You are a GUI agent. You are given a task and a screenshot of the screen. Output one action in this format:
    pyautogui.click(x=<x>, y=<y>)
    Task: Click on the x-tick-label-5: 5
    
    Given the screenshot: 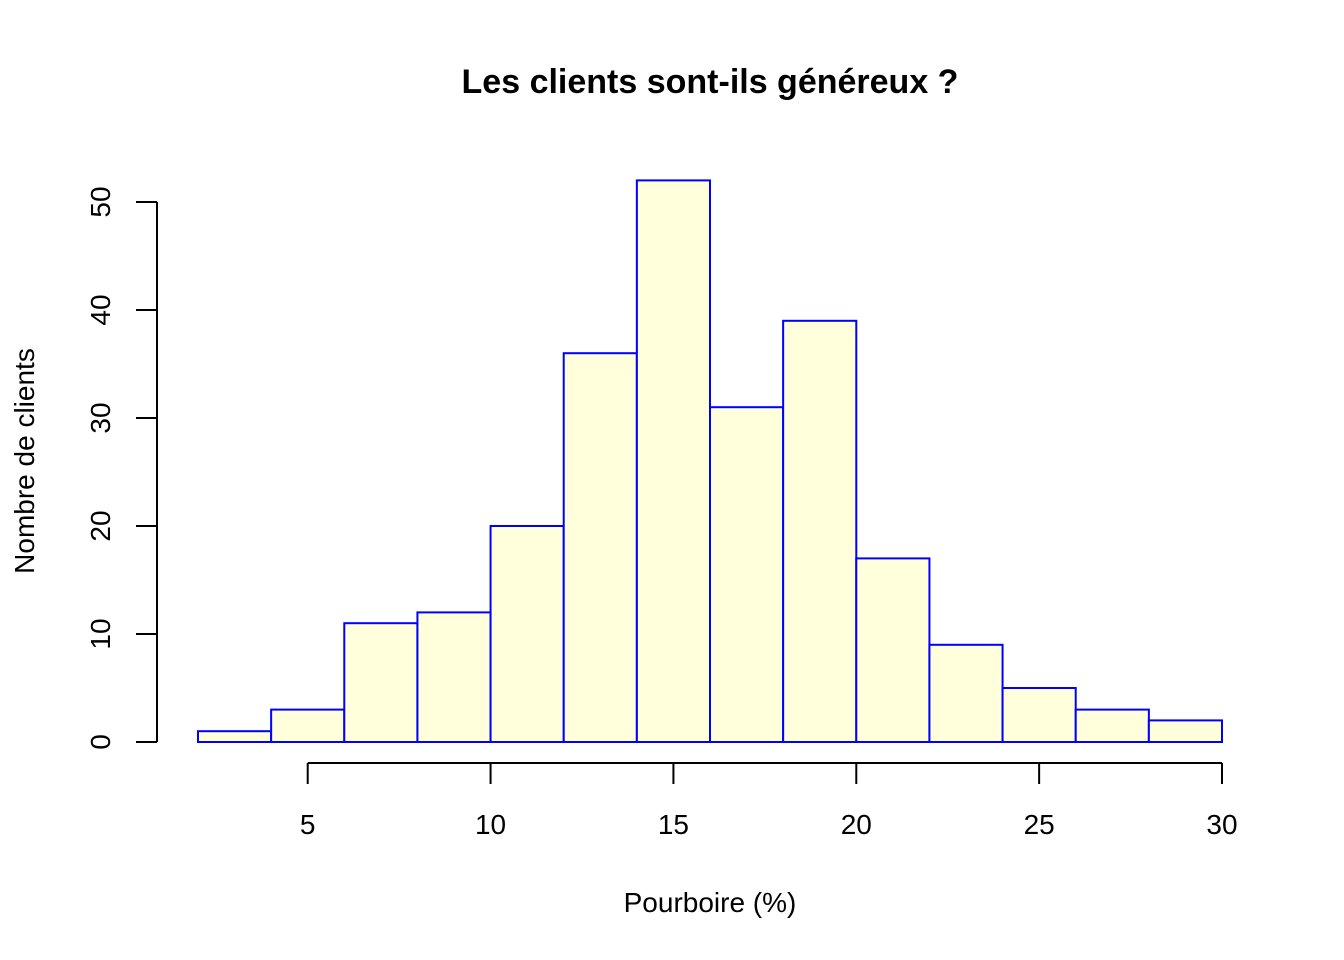 What is the action you would take?
    pyautogui.click(x=308, y=824)
    